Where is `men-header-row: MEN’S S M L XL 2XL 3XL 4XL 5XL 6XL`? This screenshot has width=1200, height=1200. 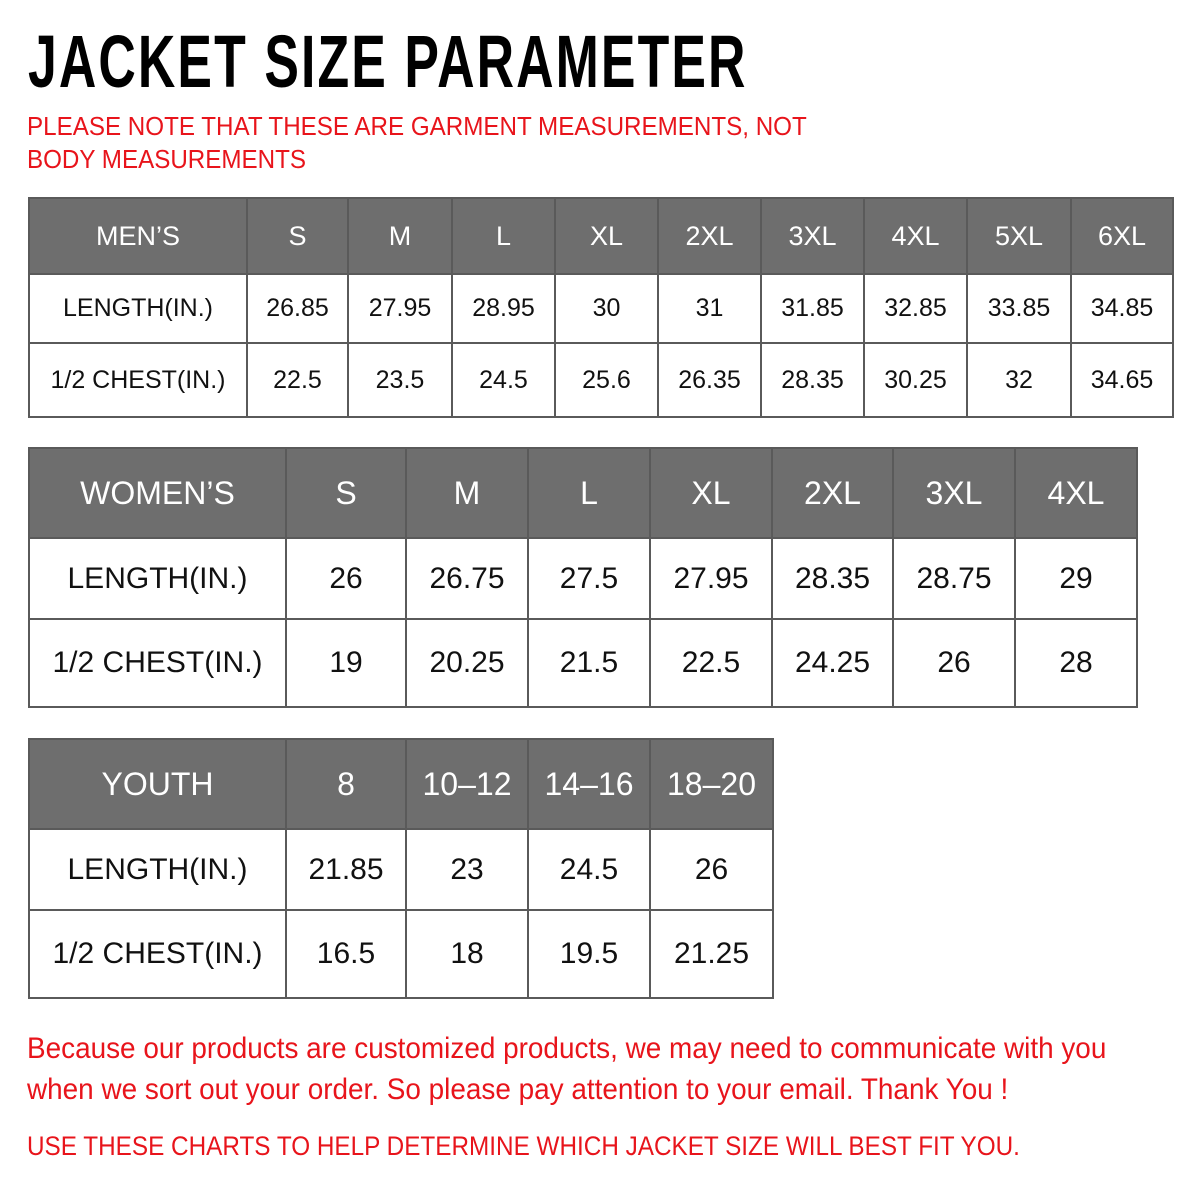
men-header-row: MEN’S S M L XL 2XL 3XL 4XL 5XL 6XL is located at coordinates (601, 236).